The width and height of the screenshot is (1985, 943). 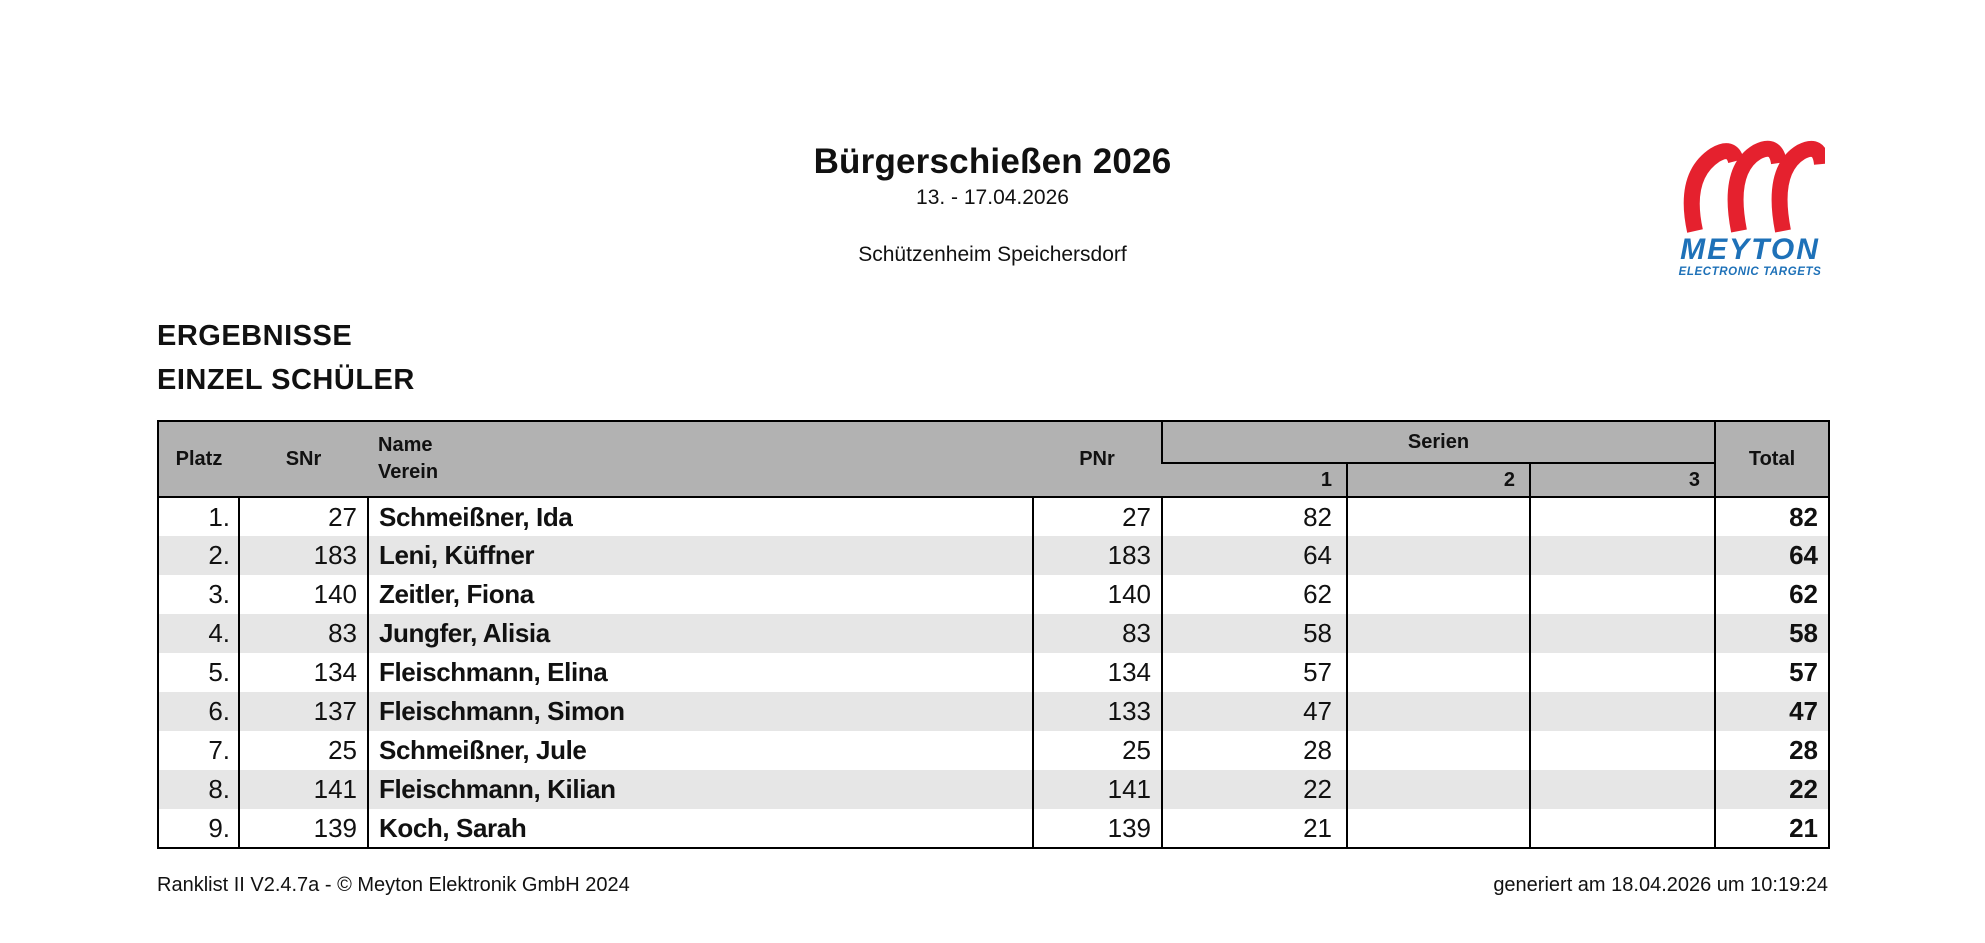 What do you see at coordinates (1097, 750) in the screenshot?
I see `cell-pnr: 25` at bounding box center [1097, 750].